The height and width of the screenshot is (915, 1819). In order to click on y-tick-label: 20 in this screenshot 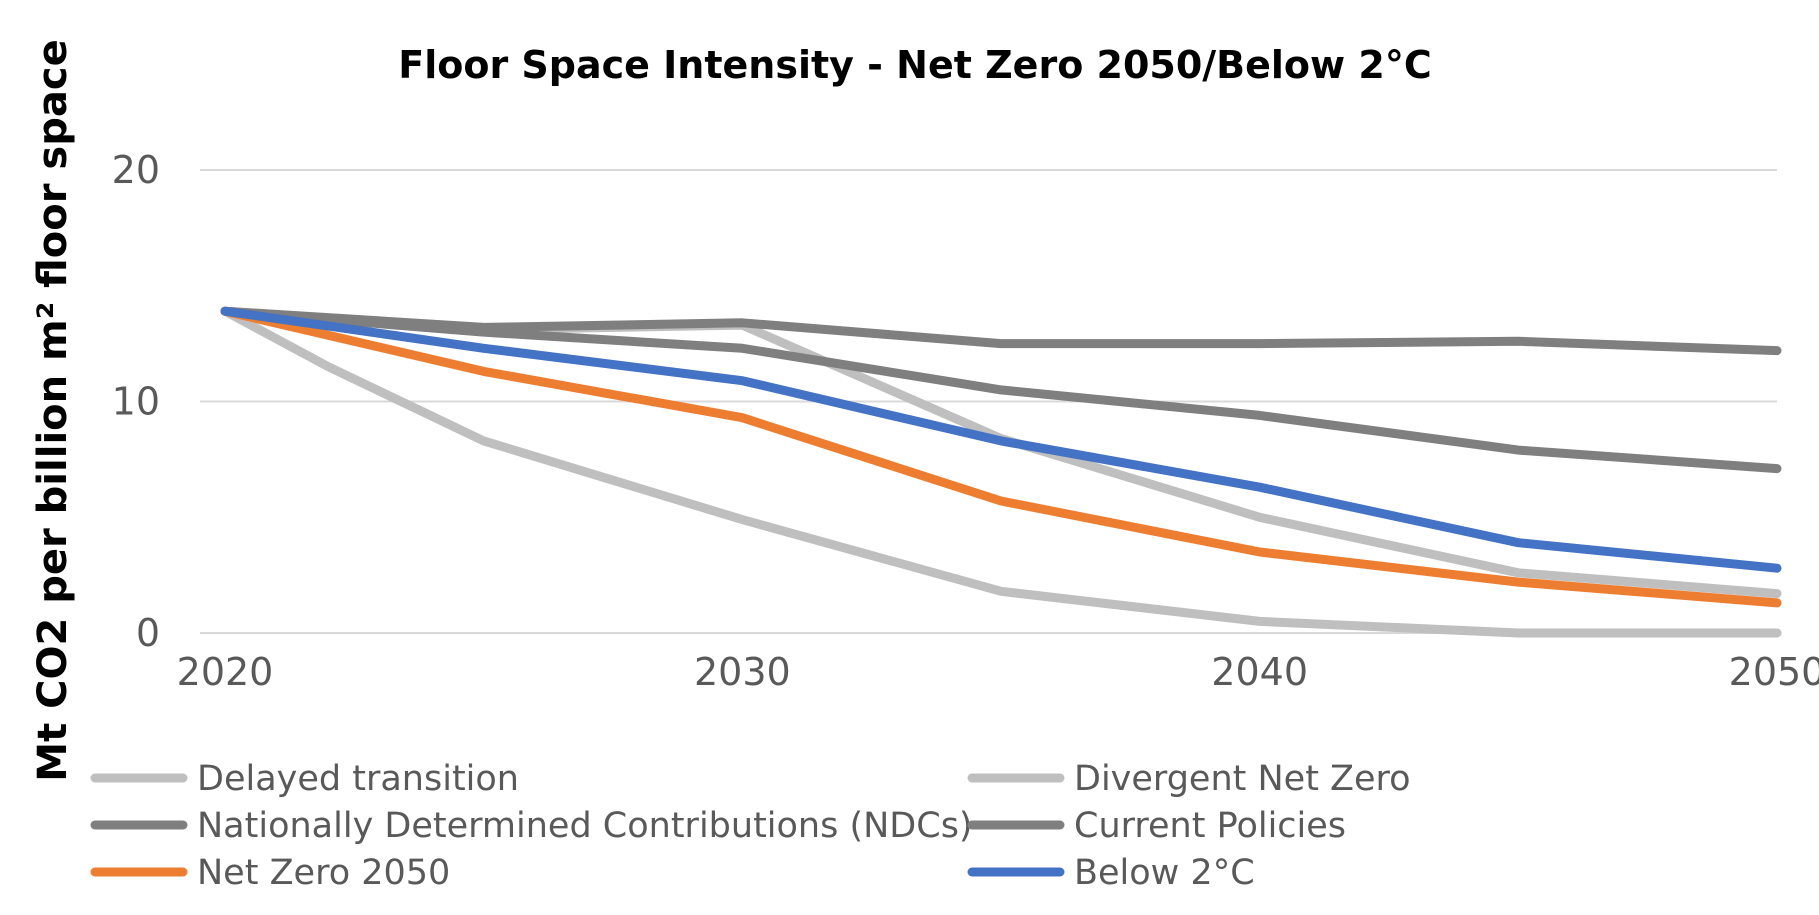, I will do `click(136, 170)`.